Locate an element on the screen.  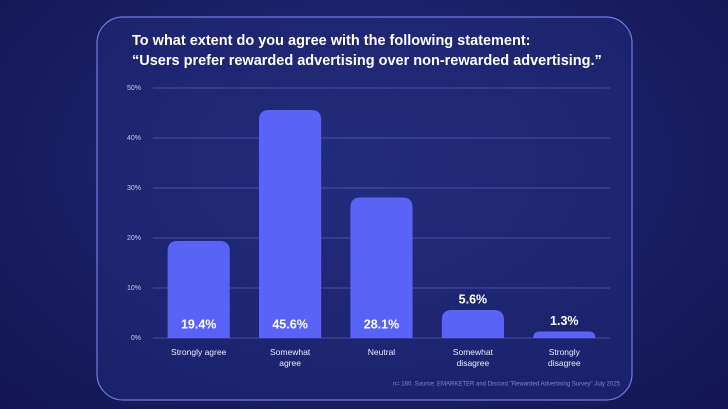
y-tick-label: 50% is located at coordinates (134, 88).